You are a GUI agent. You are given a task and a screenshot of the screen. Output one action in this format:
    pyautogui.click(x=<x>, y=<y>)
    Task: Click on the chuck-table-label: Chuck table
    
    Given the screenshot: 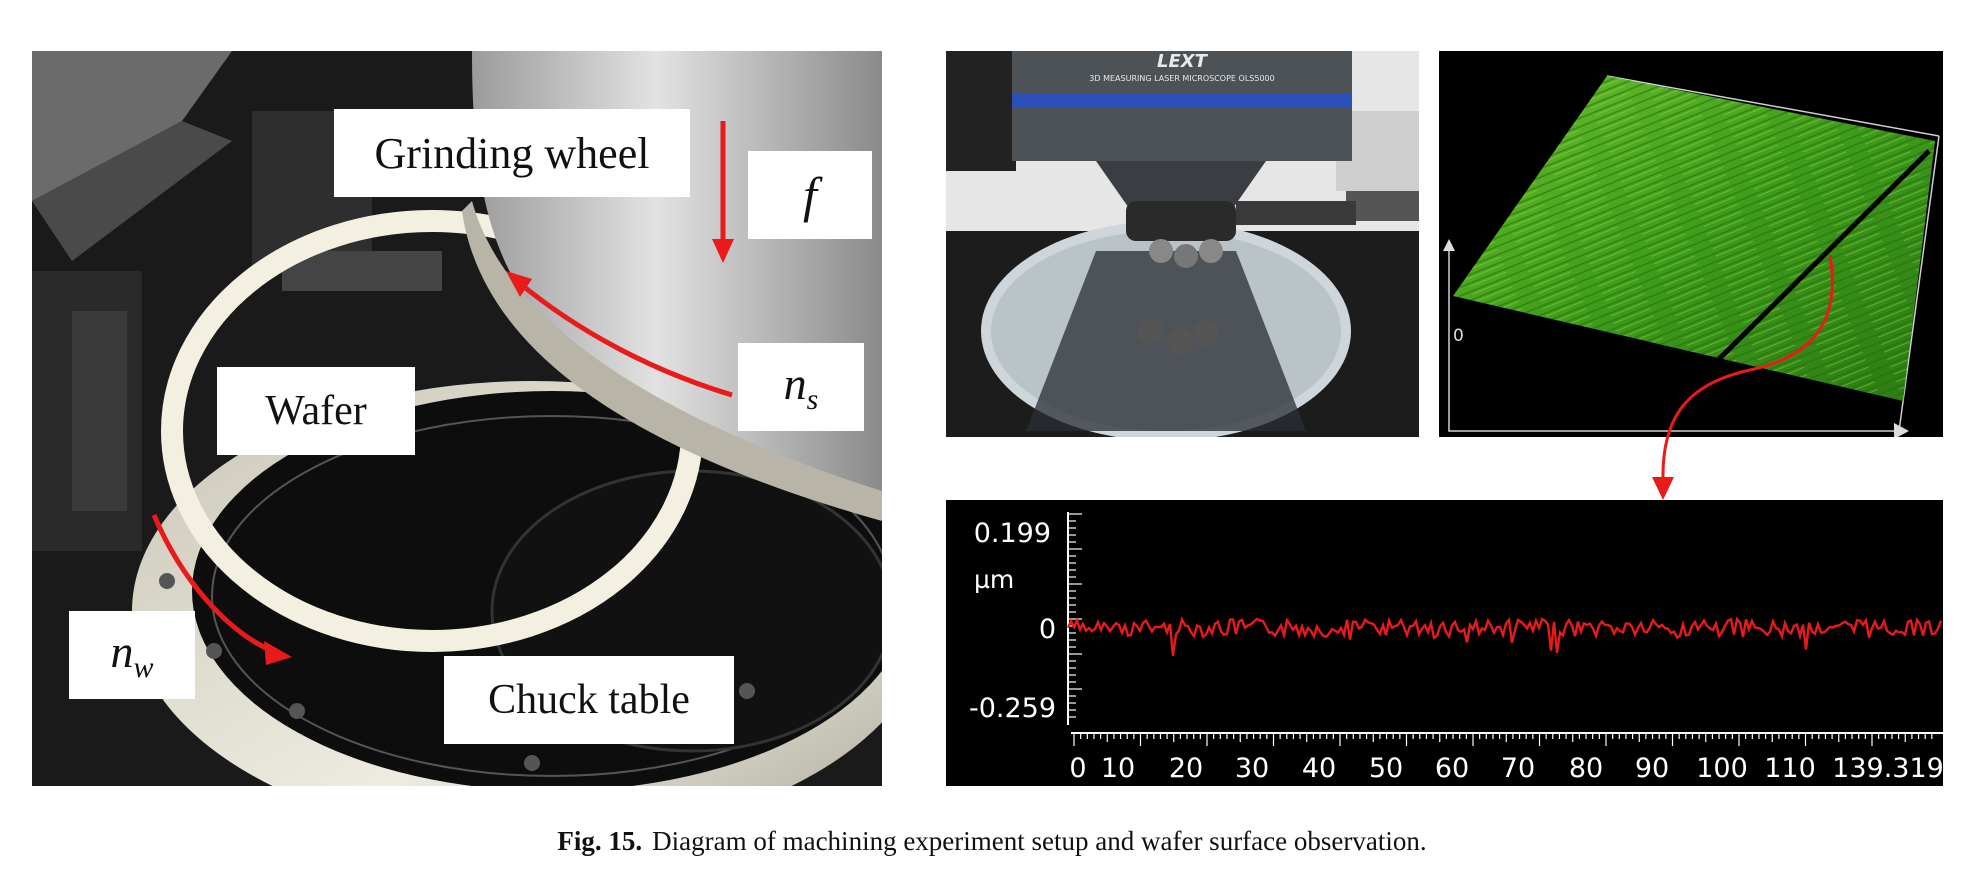 What is the action you would take?
    pyautogui.click(x=589, y=700)
    